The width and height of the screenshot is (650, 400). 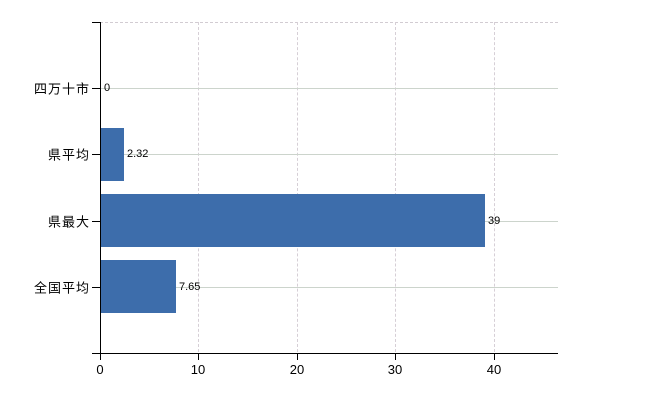 What do you see at coordinates (395, 369) in the screenshot?
I see `x-tick-label: 30` at bounding box center [395, 369].